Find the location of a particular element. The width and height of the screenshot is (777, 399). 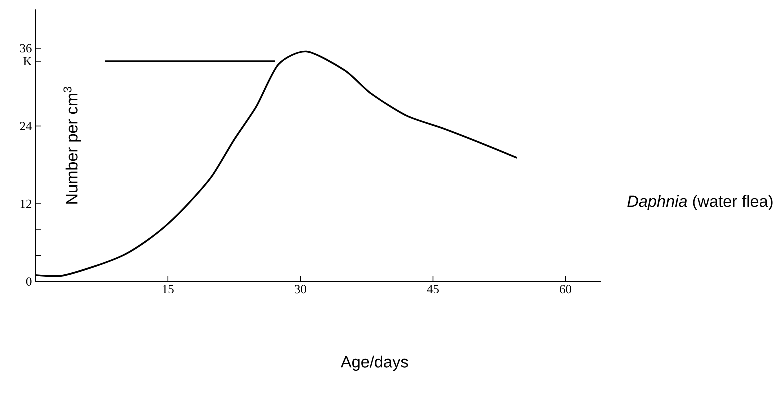

y-tick-label: 12 is located at coordinates (26, 204).